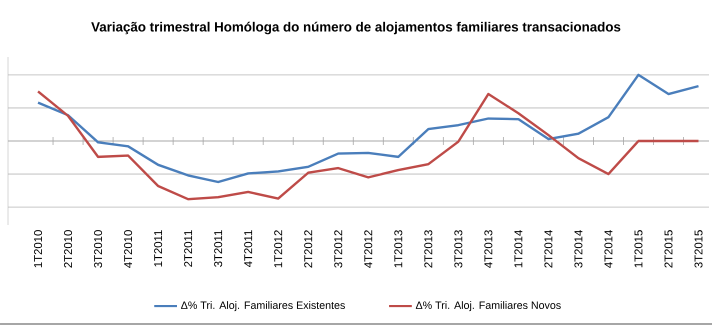 This screenshot has width=712, height=326. I want to click on x-tick-label: 4T2013, so click(488, 249).